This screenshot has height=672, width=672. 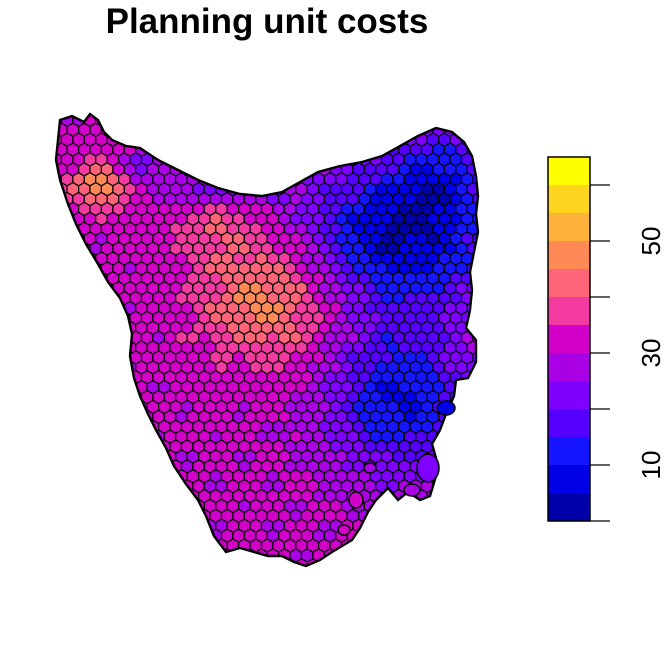 I want to click on legend-tick-label: 10, so click(x=651, y=465).